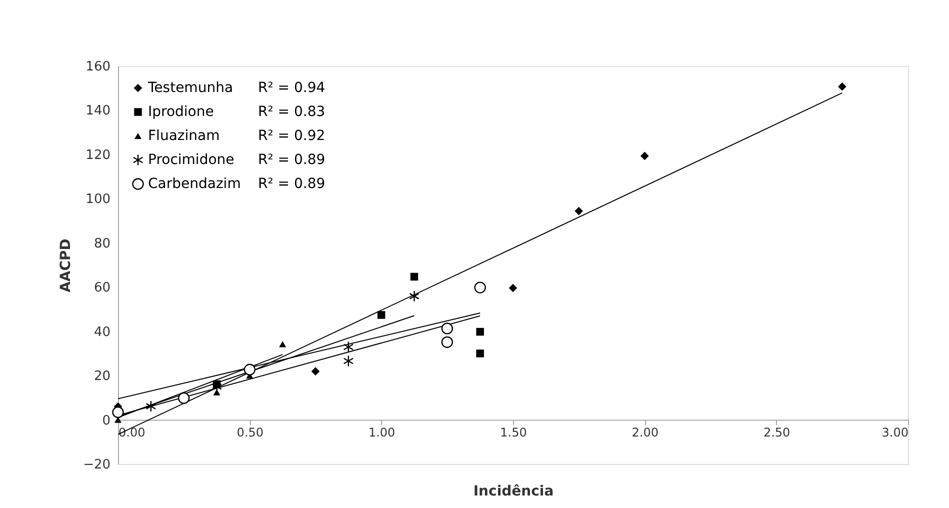 The image size is (949, 508). What do you see at coordinates (292, 136) in the screenshot?
I see `annotation: R² = 0.92` at bounding box center [292, 136].